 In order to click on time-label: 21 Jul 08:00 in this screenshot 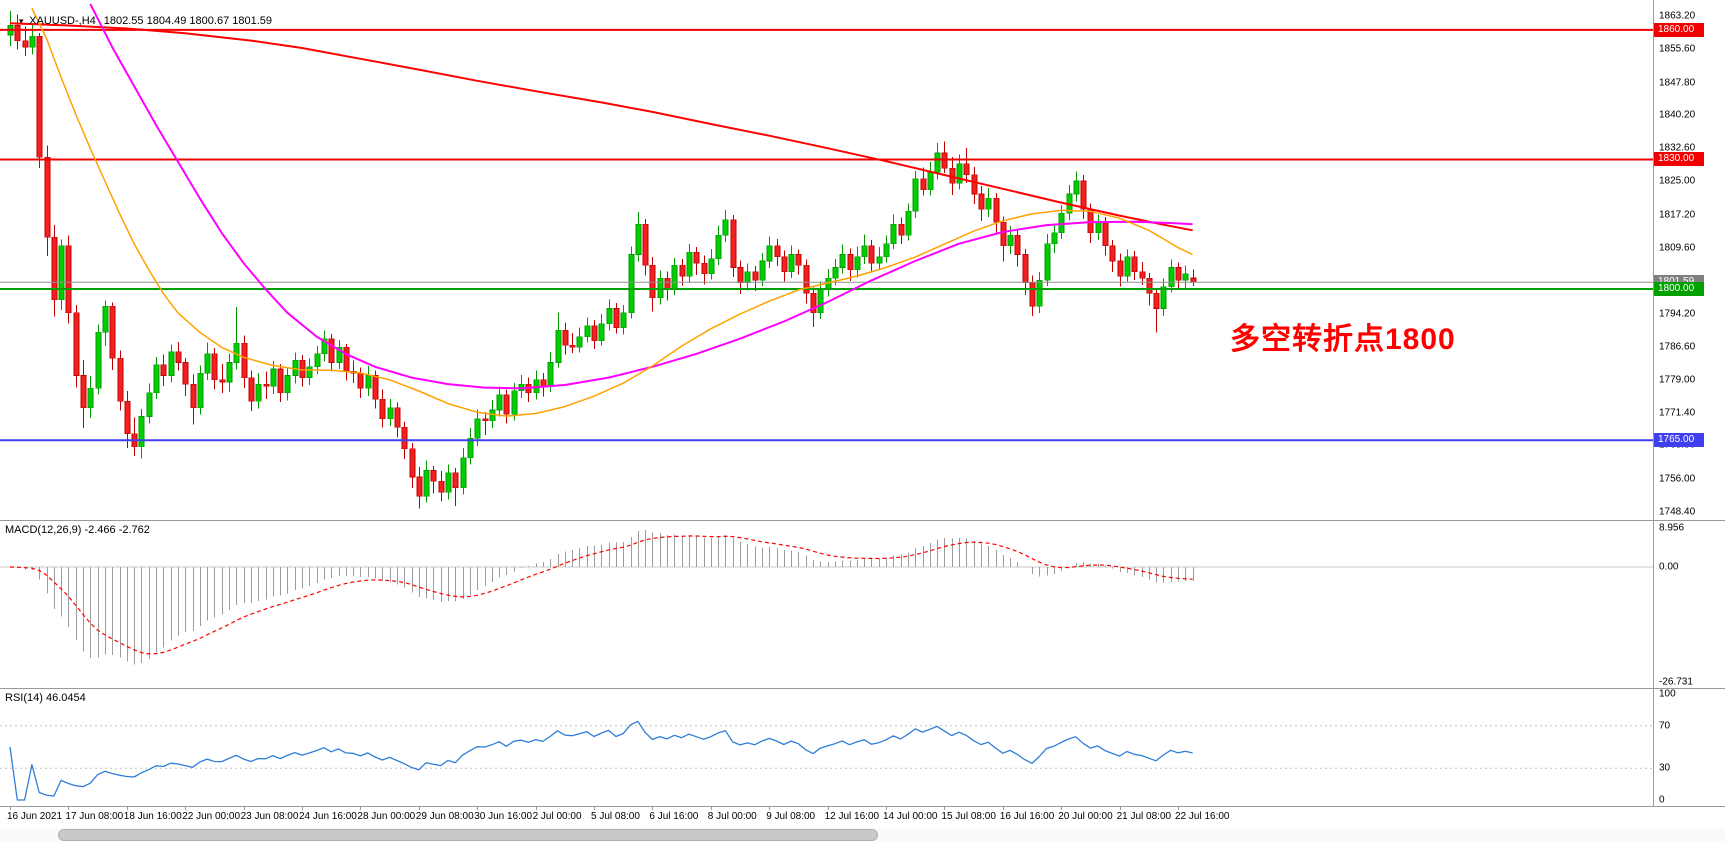, I will do `click(1144, 816)`.